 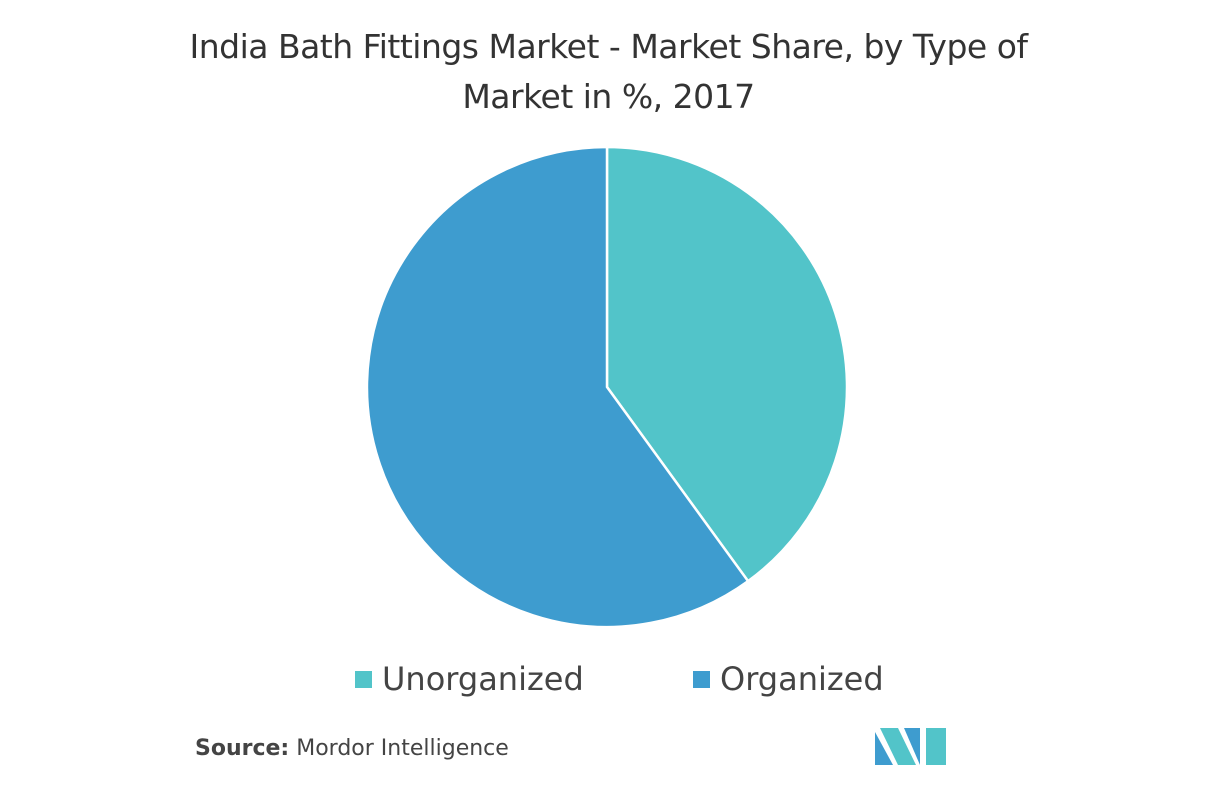 What do you see at coordinates (727, 364) in the screenshot?
I see `pie-slice` at bounding box center [727, 364].